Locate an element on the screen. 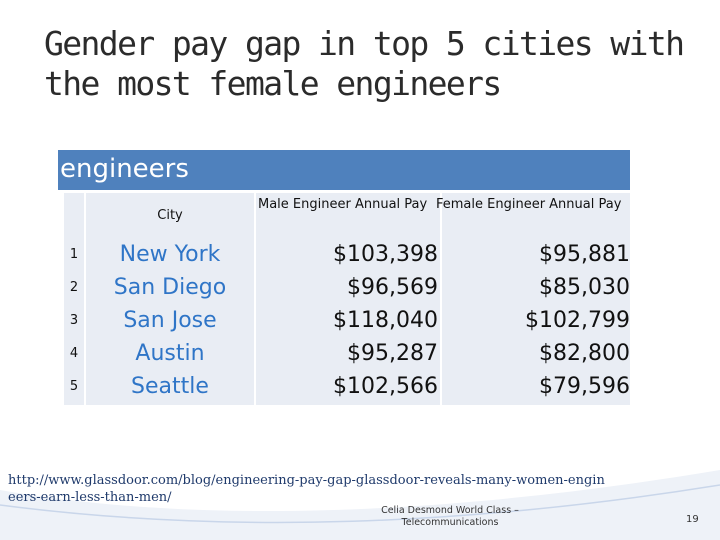  male-pay-column-bg is located at coordinates (348, 299).